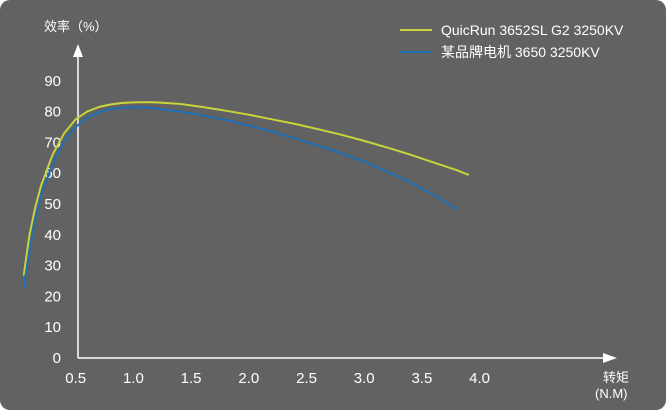 This screenshot has width=666, height=410. Describe the element at coordinates (75, 378) in the screenshot. I see `x-tick-label: 0.5` at that location.